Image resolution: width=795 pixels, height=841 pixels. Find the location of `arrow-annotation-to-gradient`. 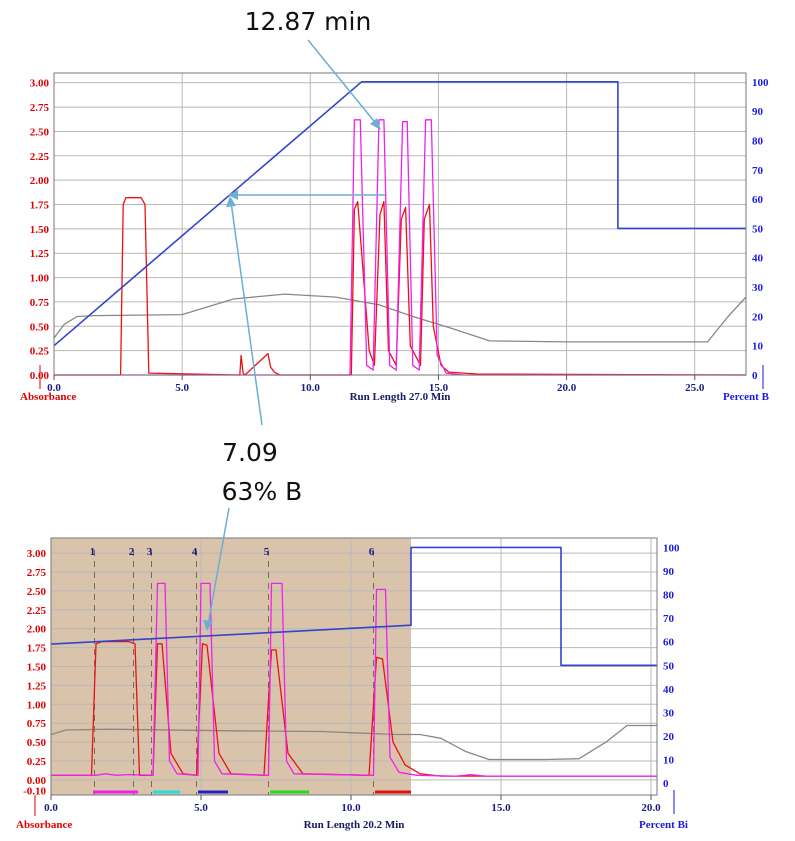

arrow-annotation-to-gradient is located at coordinates (246, 313).